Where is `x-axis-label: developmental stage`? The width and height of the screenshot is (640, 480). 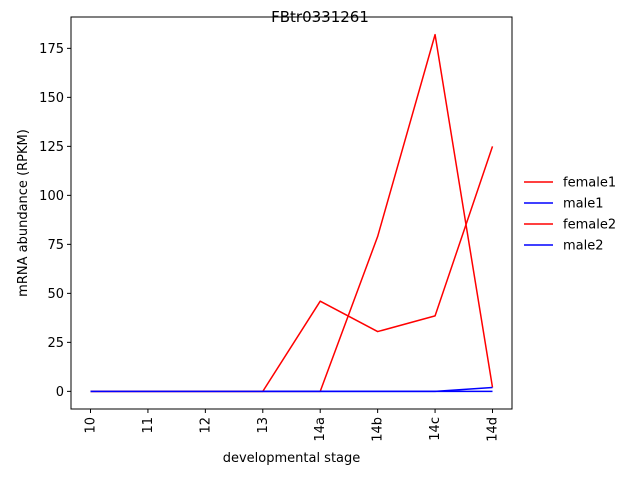 x-axis-label: developmental stage is located at coordinates (292, 458).